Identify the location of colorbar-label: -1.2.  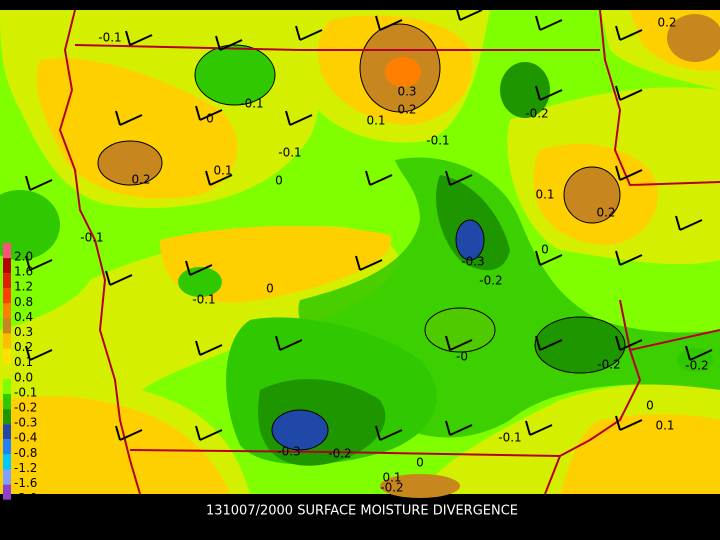
(25, 468).